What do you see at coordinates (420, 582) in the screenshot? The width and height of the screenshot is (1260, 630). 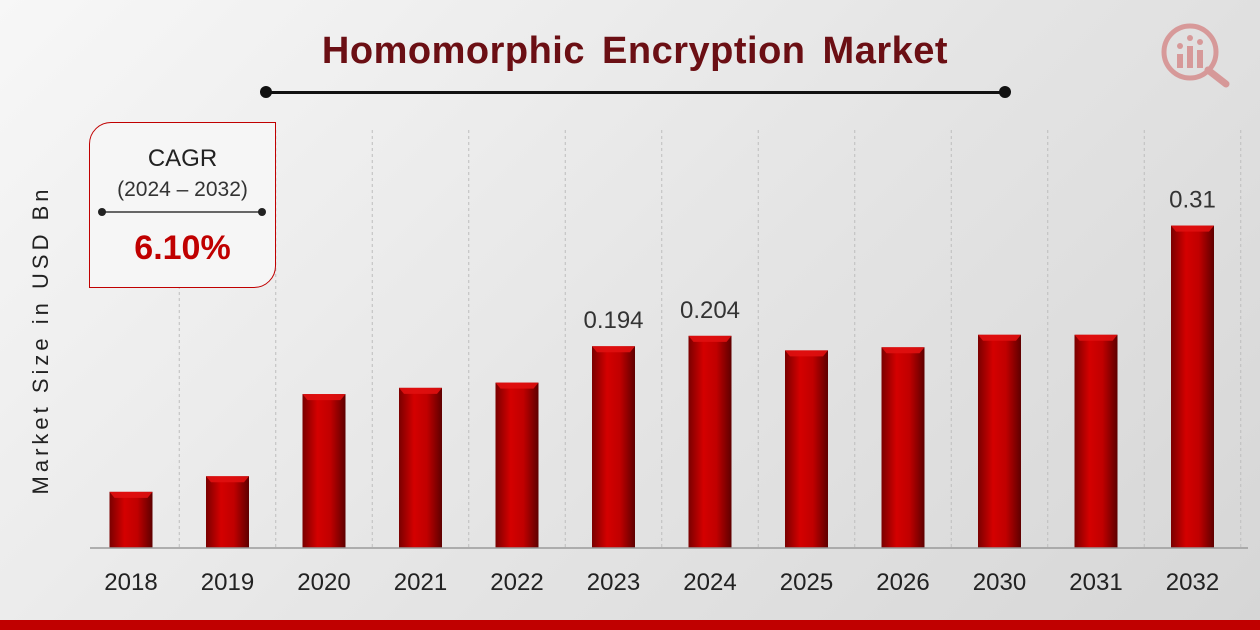 I see `x-tick-label: 2021` at bounding box center [420, 582].